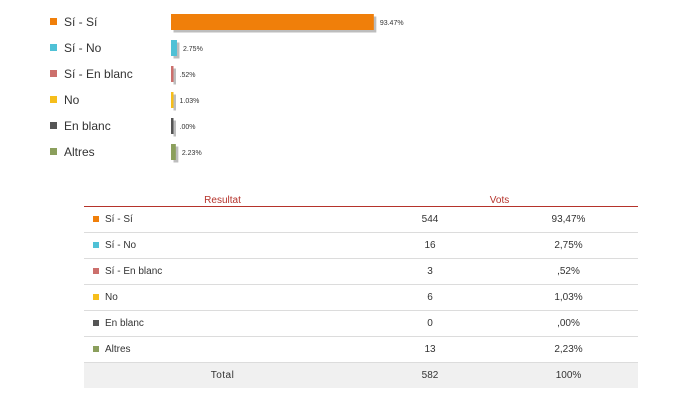 The width and height of the screenshot is (700, 400). What do you see at coordinates (81, 22) in the screenshot?
I see `legend-label: Sí - Sí` at bounding box center [81, 22].